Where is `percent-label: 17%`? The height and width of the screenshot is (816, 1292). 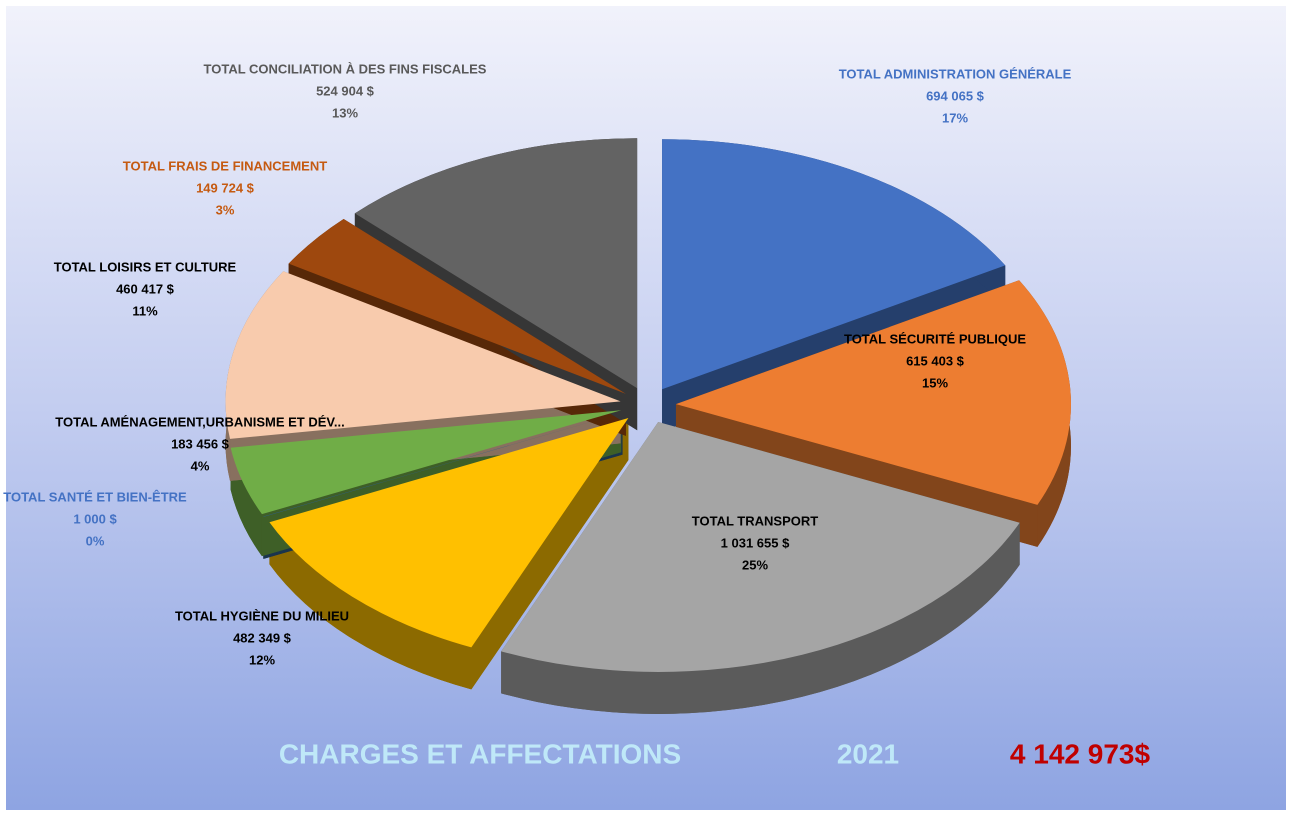
percent-label: 17% is located at coordinates (955, 117).